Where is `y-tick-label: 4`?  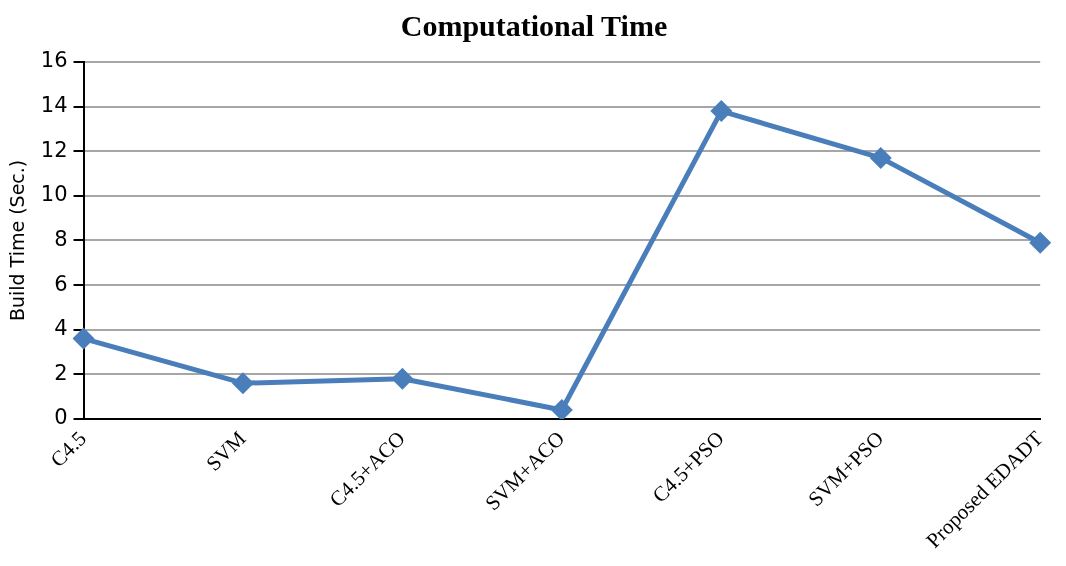
y-tick-label: 4 is located at coordinates (61, 328).